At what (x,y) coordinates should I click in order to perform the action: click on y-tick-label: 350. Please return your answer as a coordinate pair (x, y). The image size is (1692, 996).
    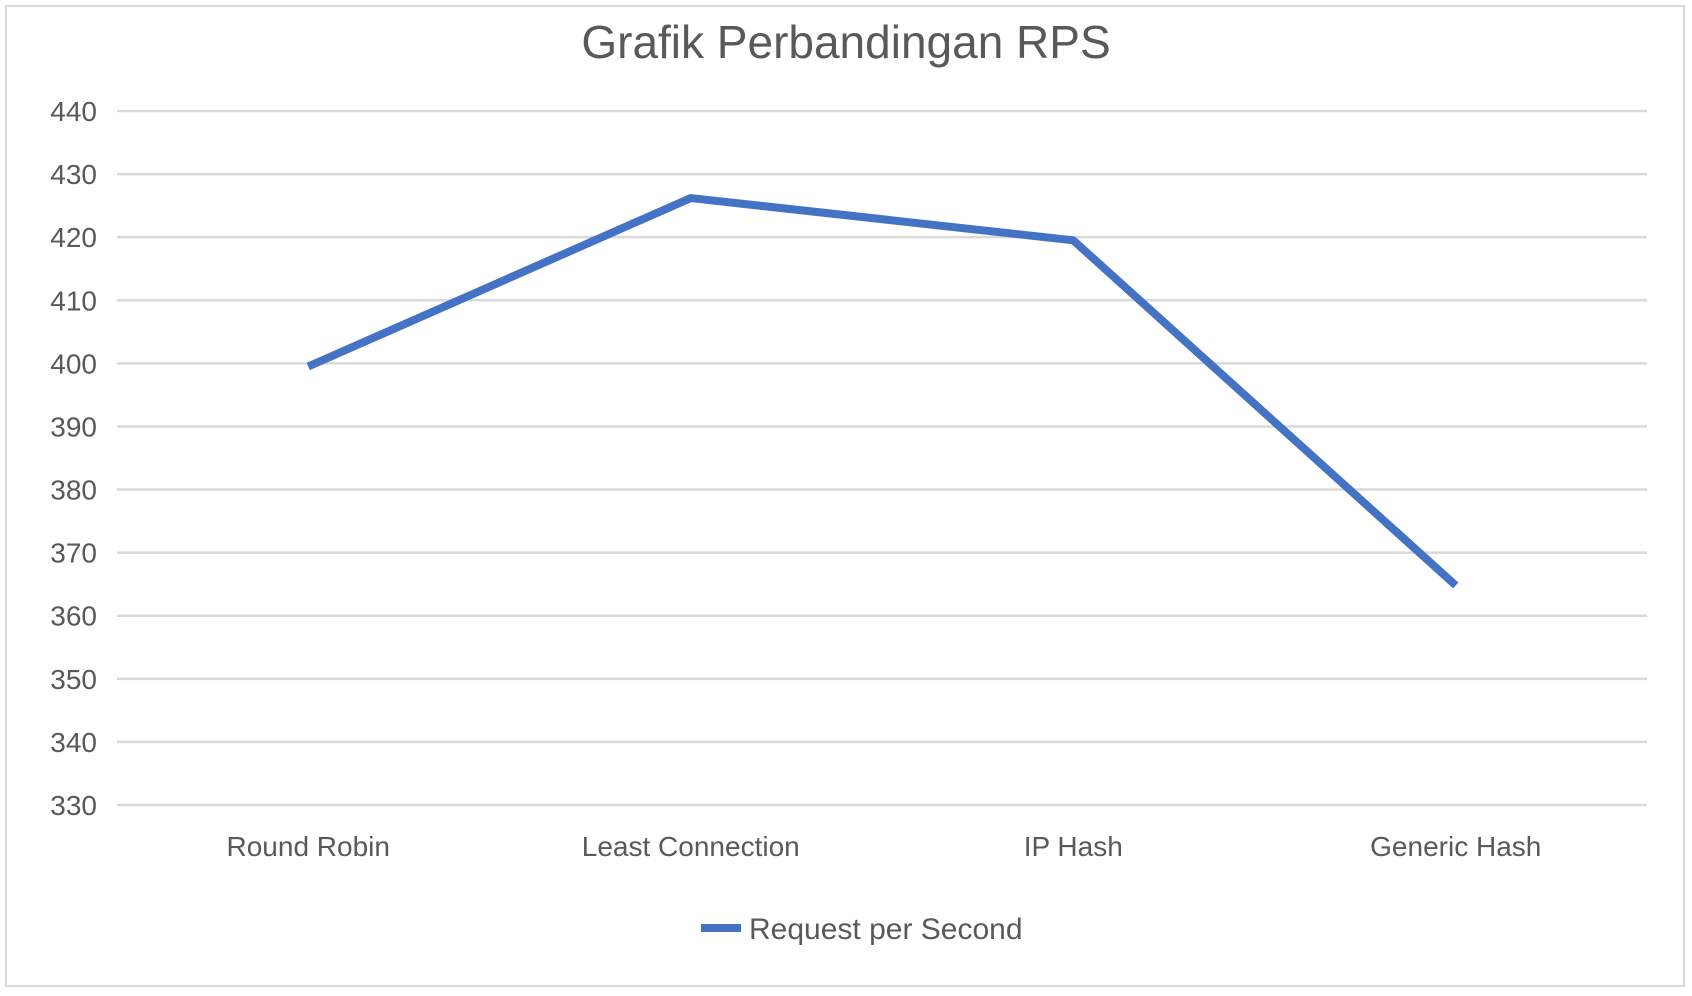
    Looking at the image, I should click on (73, 679).